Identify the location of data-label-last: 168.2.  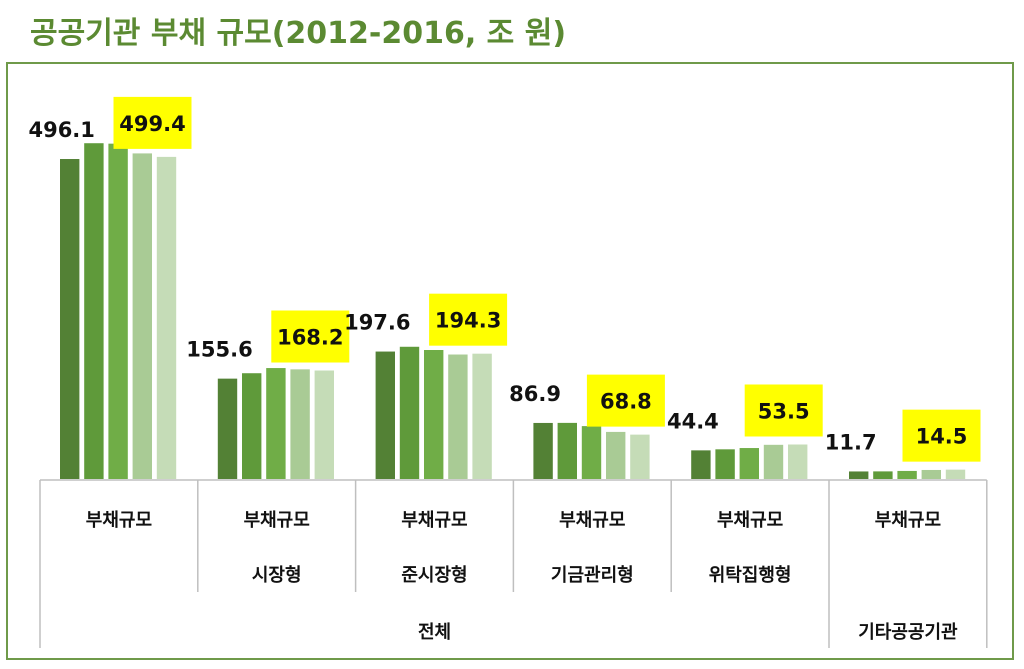
(310, 338).